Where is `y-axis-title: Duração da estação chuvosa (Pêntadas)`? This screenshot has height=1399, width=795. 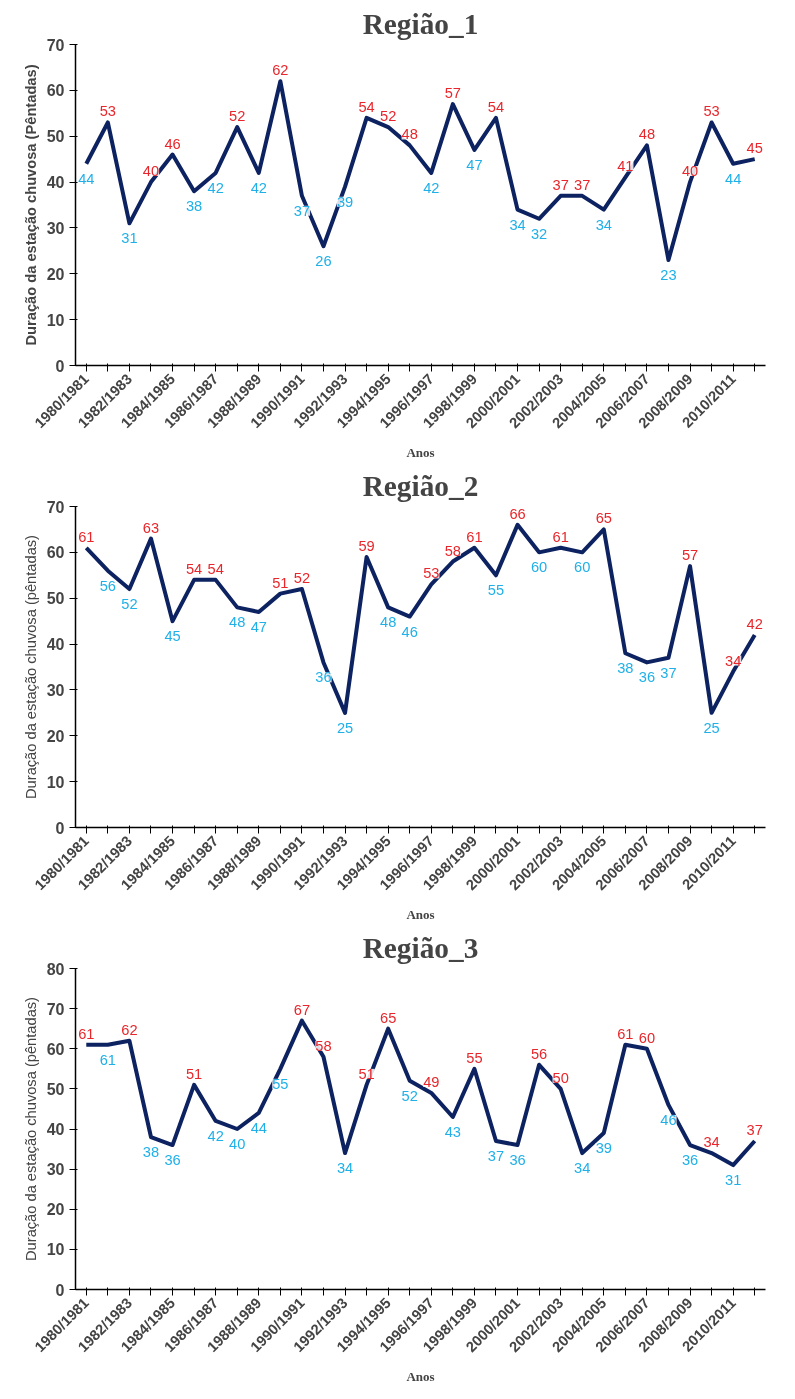
y-axis-title: Duração da estação chuvosa (Pêntadas) is located at coordinates (30, 205).